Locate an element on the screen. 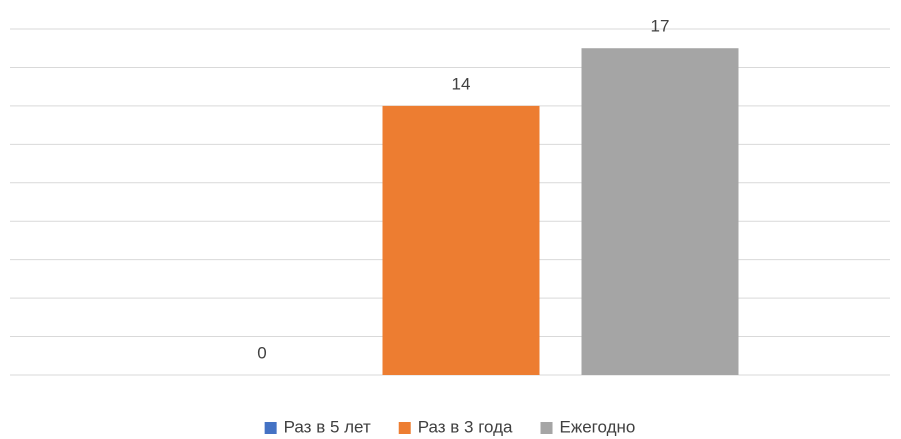 The image size is (901, 439). data-label: 17 is located at coordinates (660, 26).